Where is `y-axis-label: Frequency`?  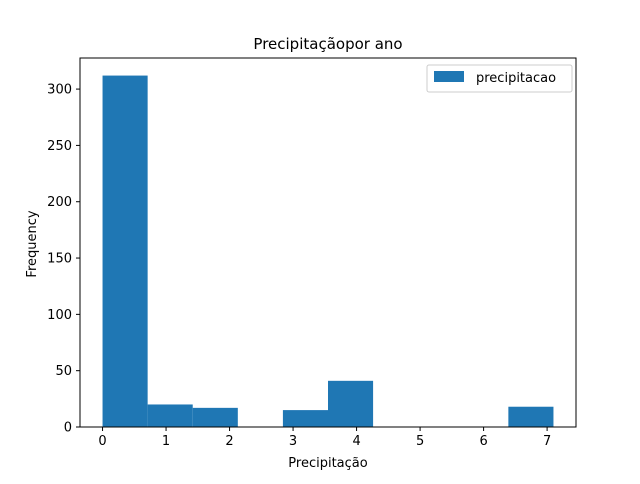 y-axis-label: Frequency is located at coordinates (32, 243).